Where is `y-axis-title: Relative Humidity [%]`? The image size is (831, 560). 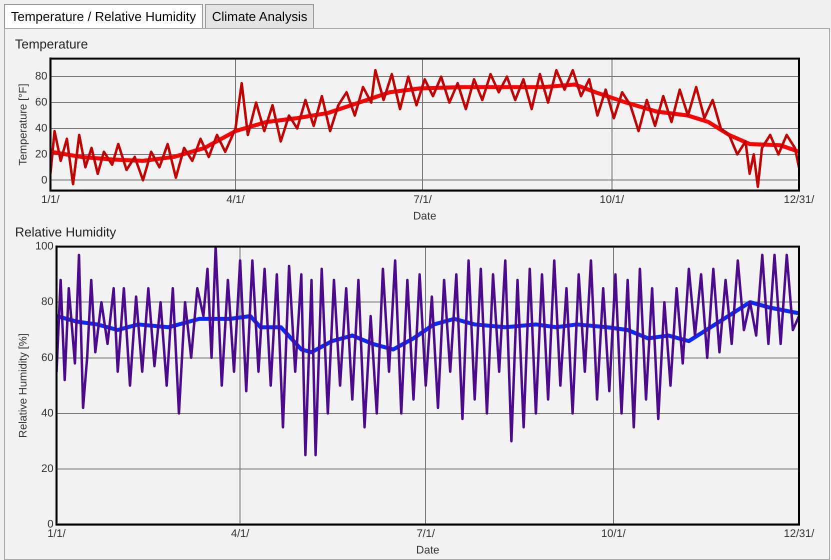
y-axis-title: Relative Humidity [%] is located at coordinates (24, 385).